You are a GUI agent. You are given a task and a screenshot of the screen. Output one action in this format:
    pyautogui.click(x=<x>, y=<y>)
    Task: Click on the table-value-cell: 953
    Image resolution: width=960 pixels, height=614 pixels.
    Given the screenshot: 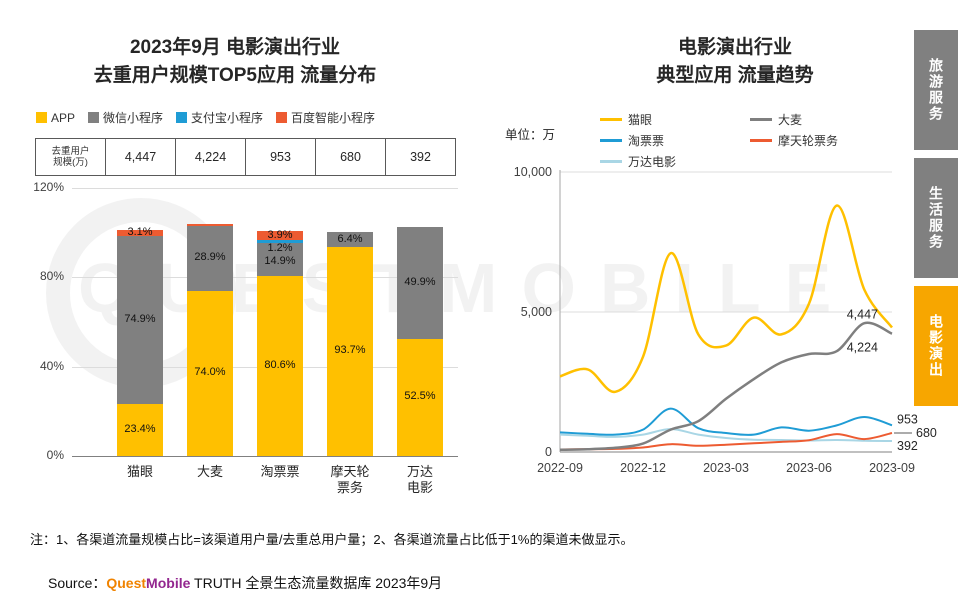 What is the action you would take?
    pyautogui.click(x=280, y=157)
    